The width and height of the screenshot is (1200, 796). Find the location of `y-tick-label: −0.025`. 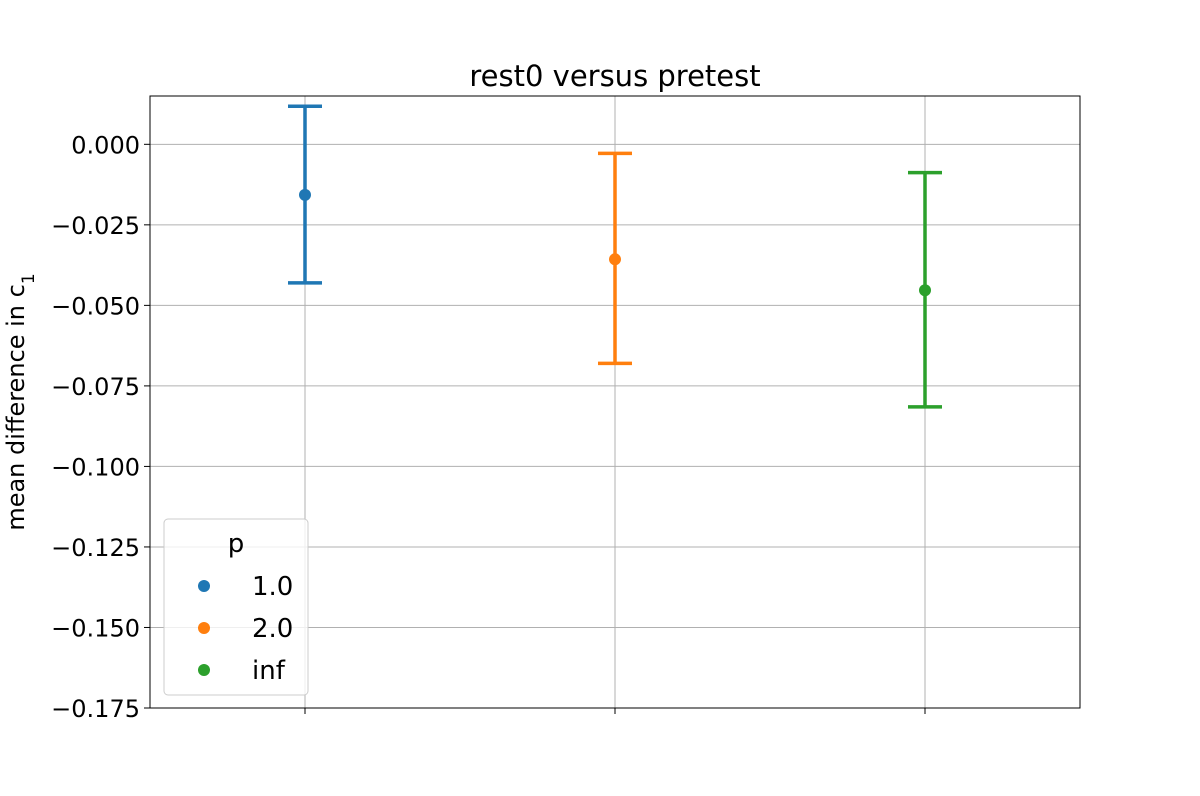

y-tick-label: −0.025 is located at coordinates (95, 226).